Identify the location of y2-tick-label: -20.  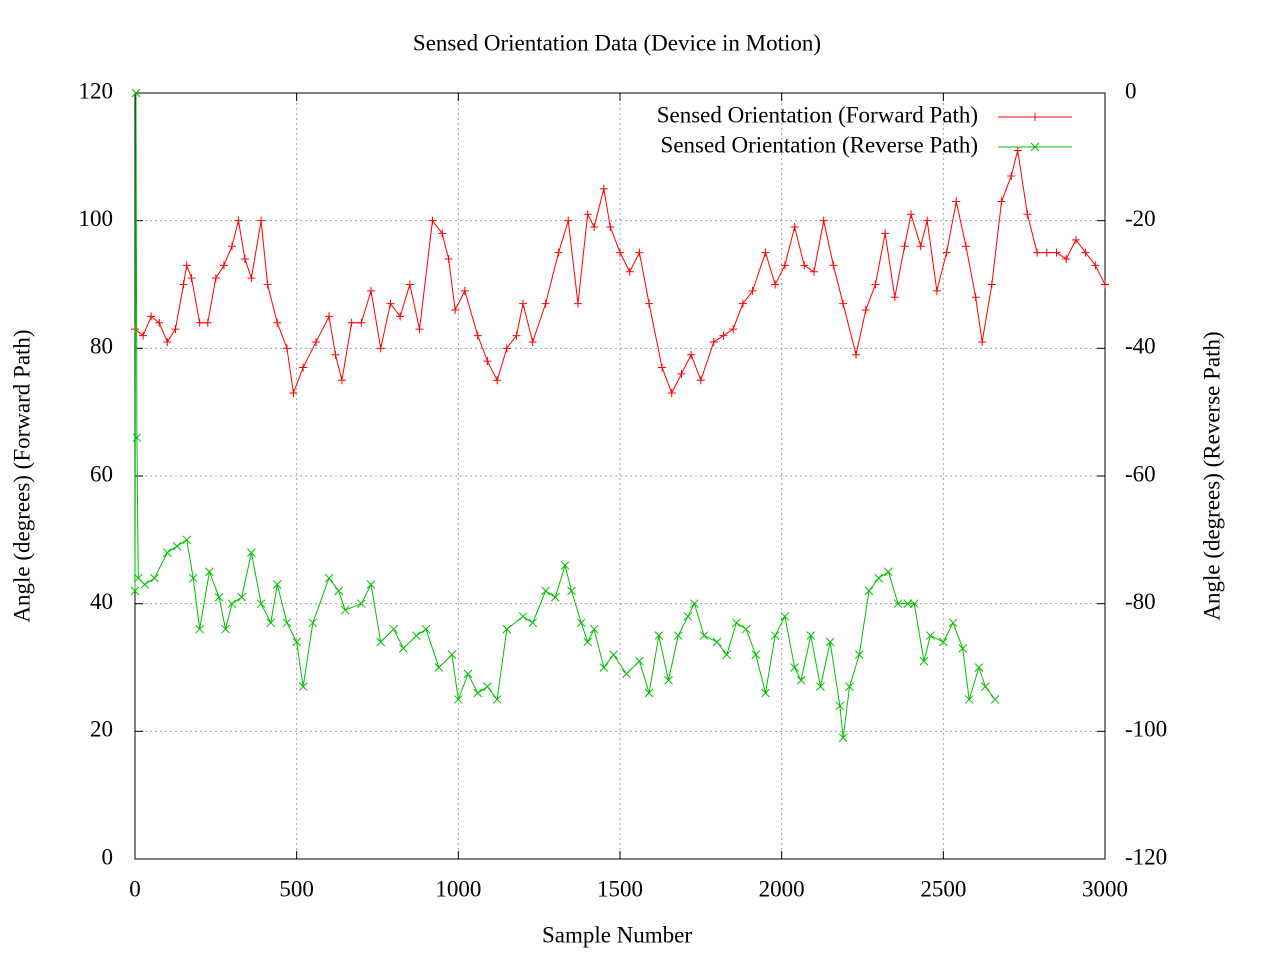
(1140, 218).